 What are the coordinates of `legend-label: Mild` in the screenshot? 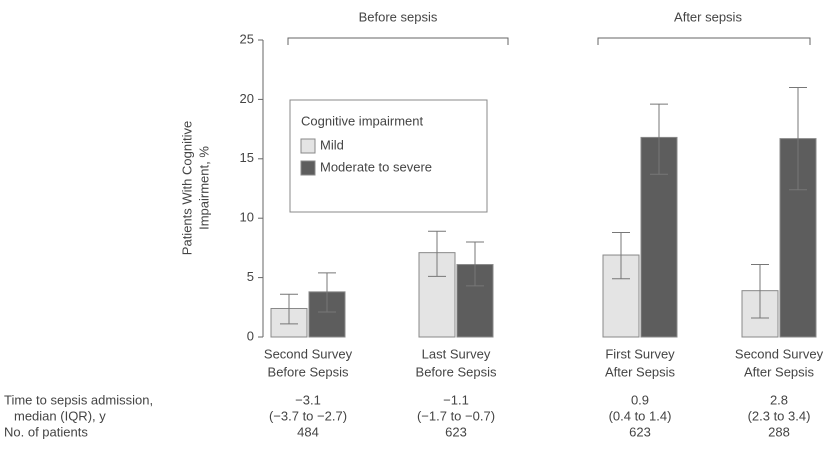 It's located at (332, 144).